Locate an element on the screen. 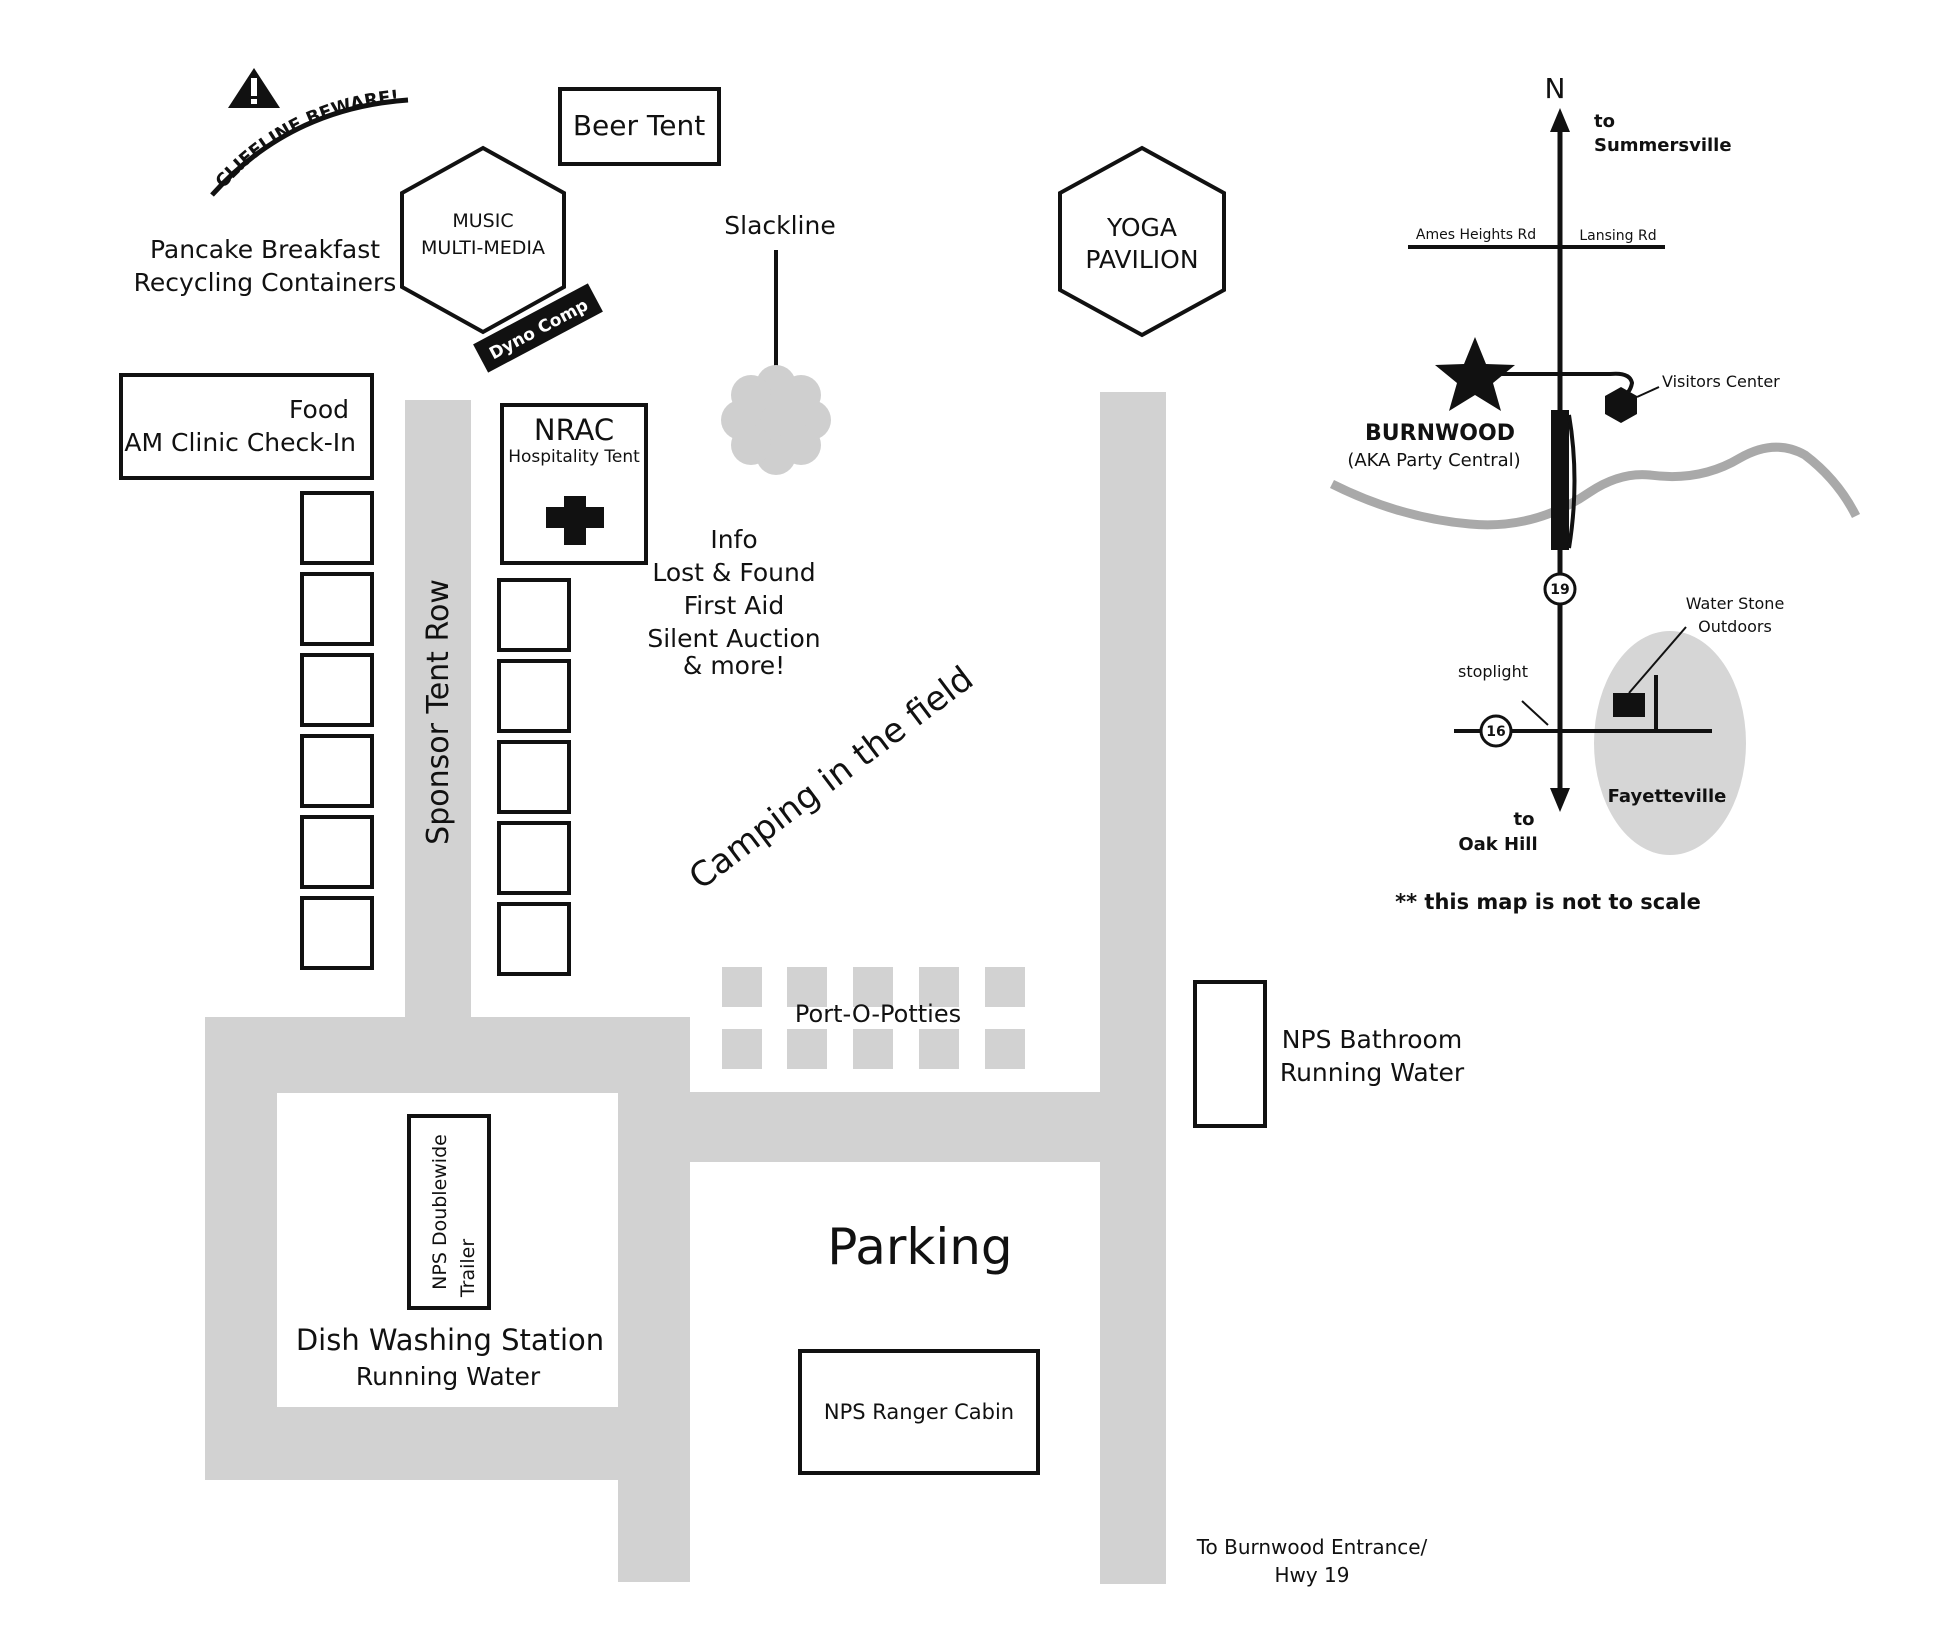  to-summersville-label-2: Summersville is located at coordinates (1663, 145).